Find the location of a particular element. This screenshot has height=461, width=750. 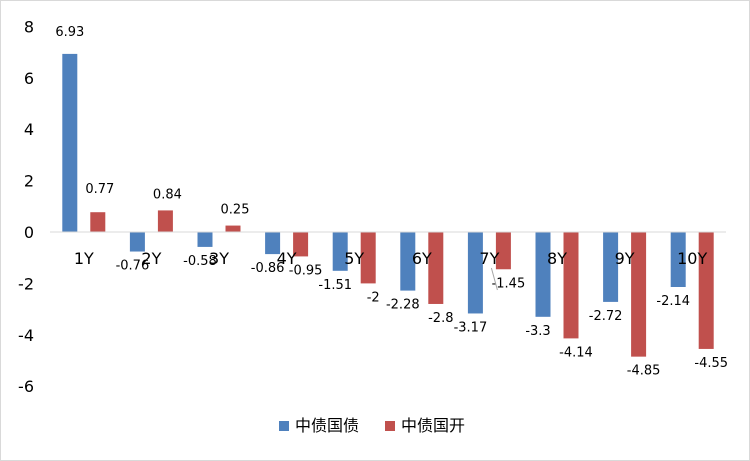

category-label: 7Y is located at coordinates (489, 258).